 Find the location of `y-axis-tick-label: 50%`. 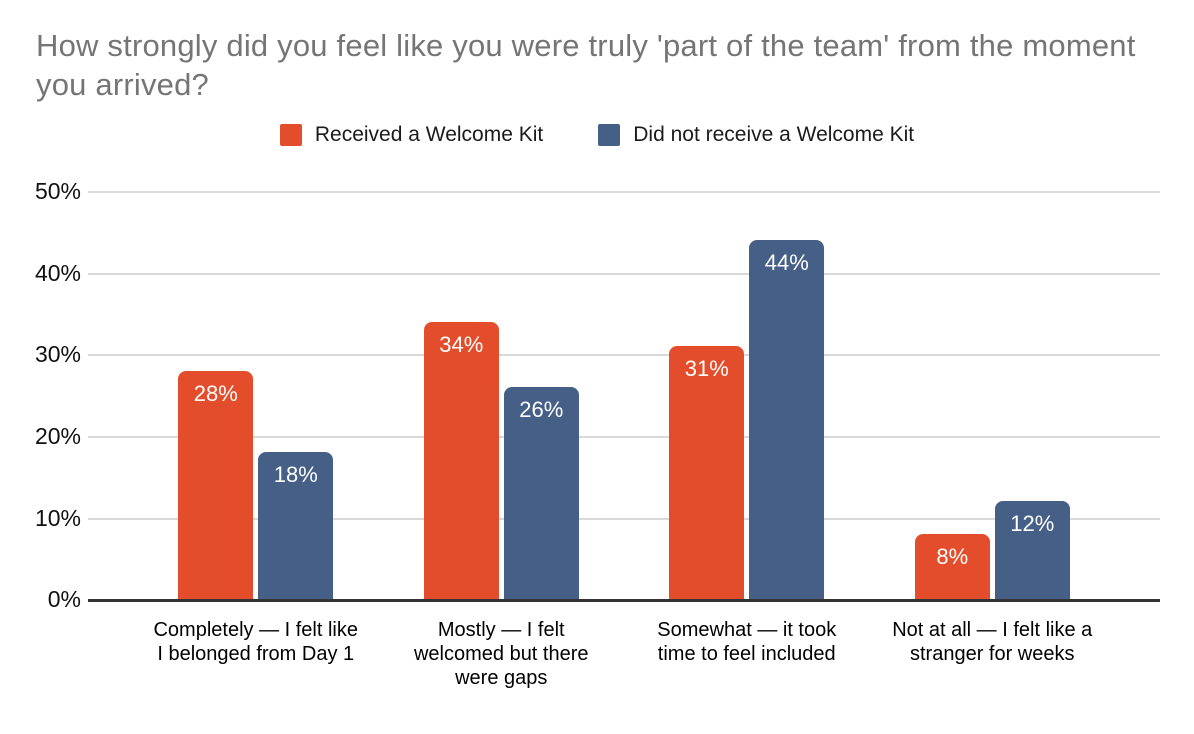

y-axis-tick-label: 50% is located at coordinates (57, 191).